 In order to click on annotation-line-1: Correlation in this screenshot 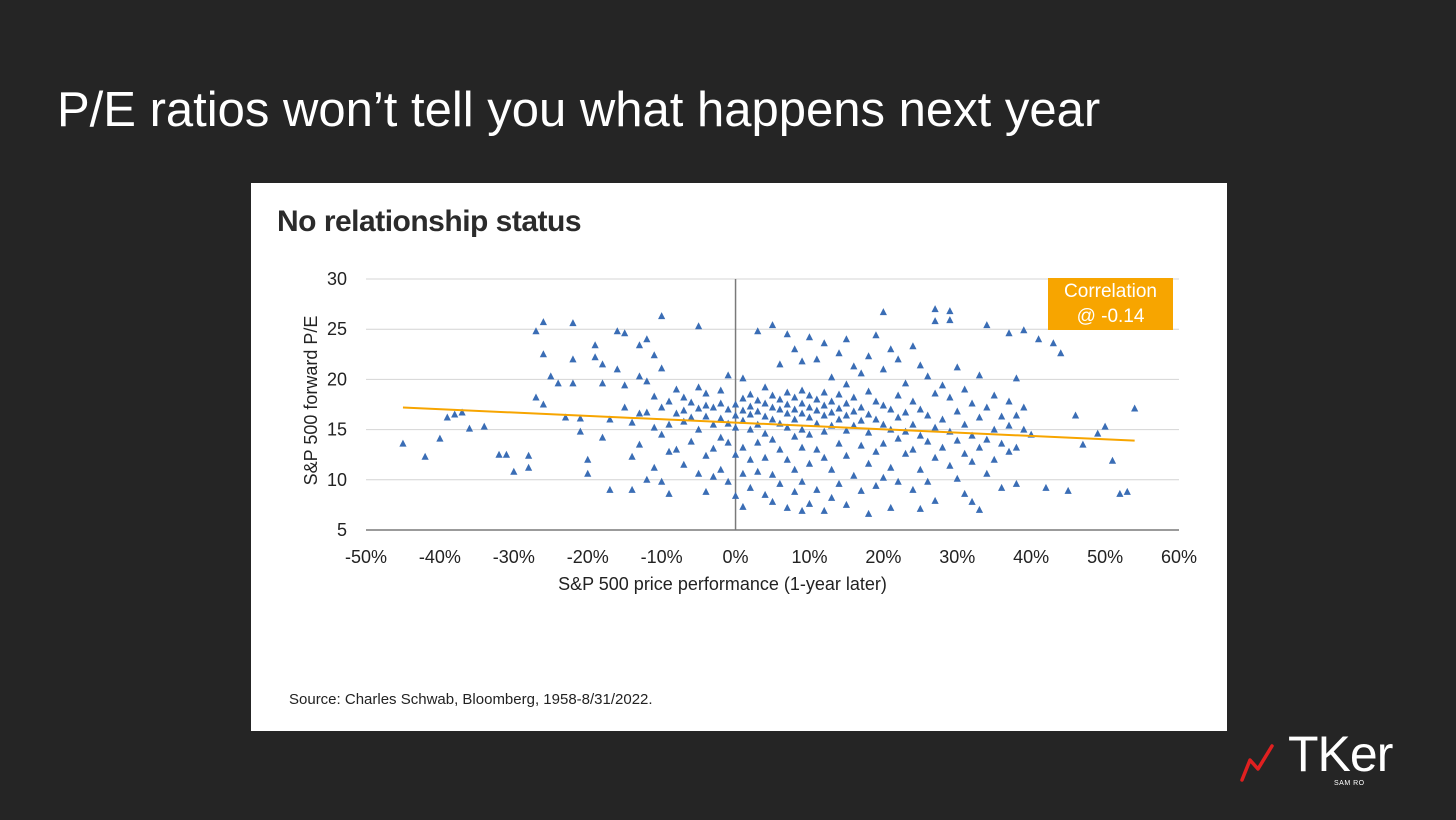, I will do `click(1110, 291)`.